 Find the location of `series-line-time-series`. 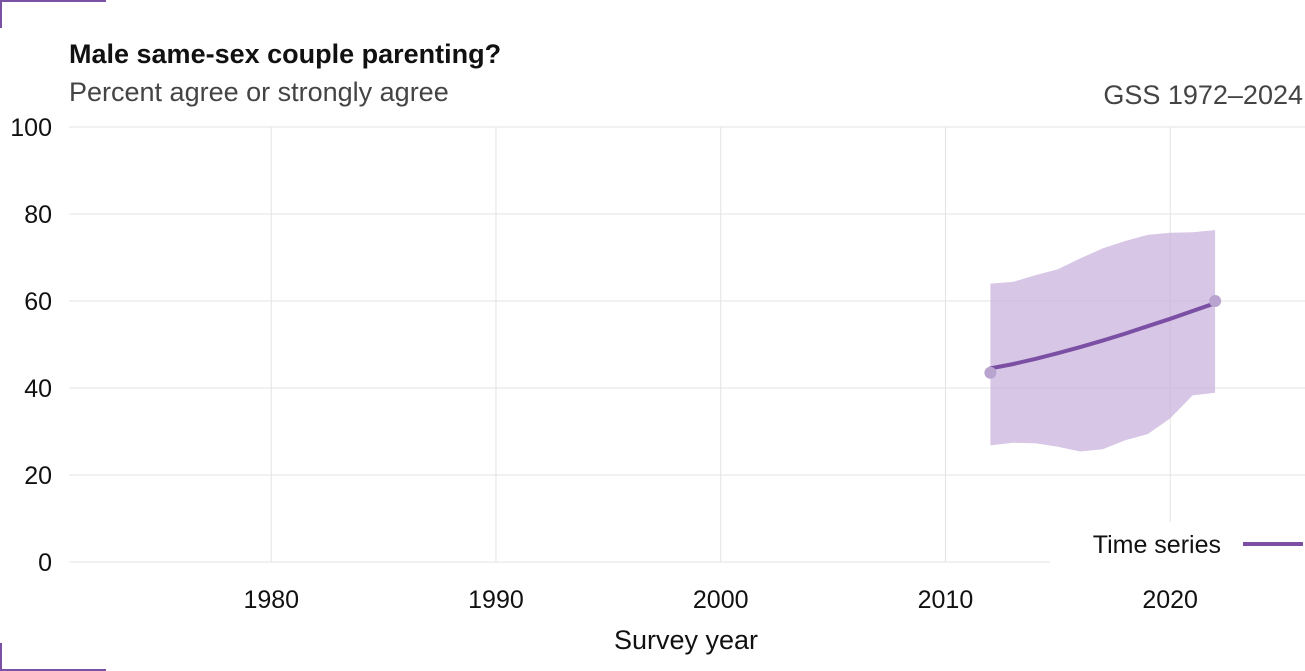

series-line-time-series is located at coordinates (1103, 336).